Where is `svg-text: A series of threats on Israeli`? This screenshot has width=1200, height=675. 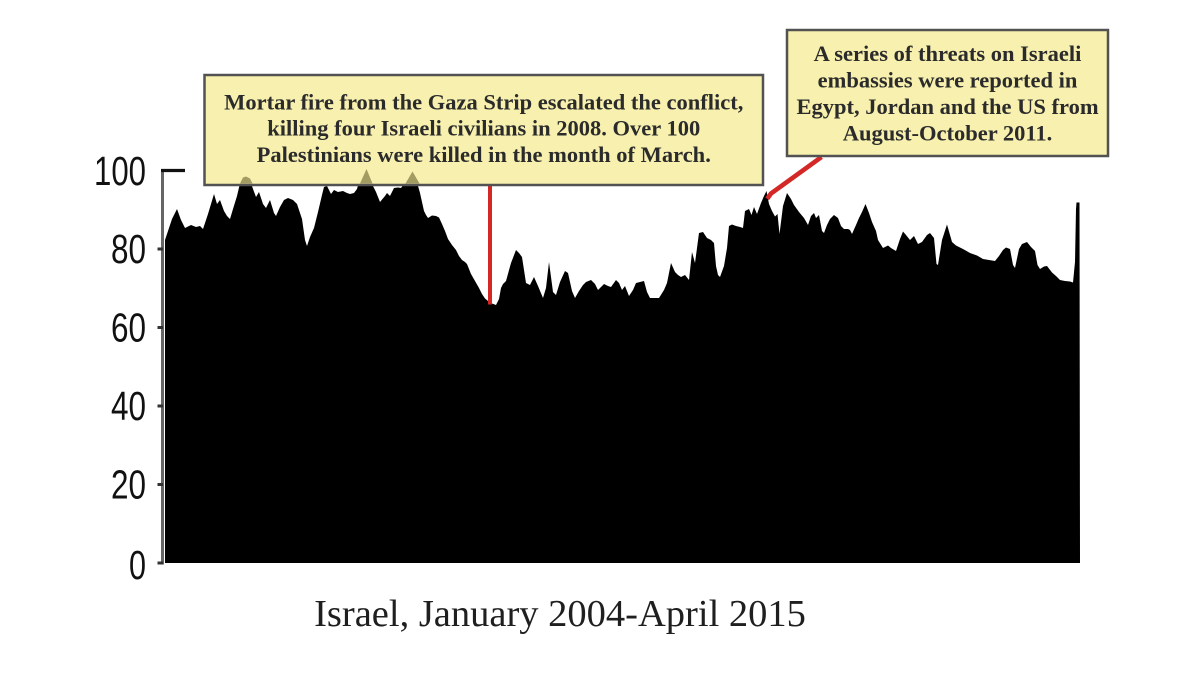 svg-text: A series of threats on Israeli is located at coordinates (948, 53).